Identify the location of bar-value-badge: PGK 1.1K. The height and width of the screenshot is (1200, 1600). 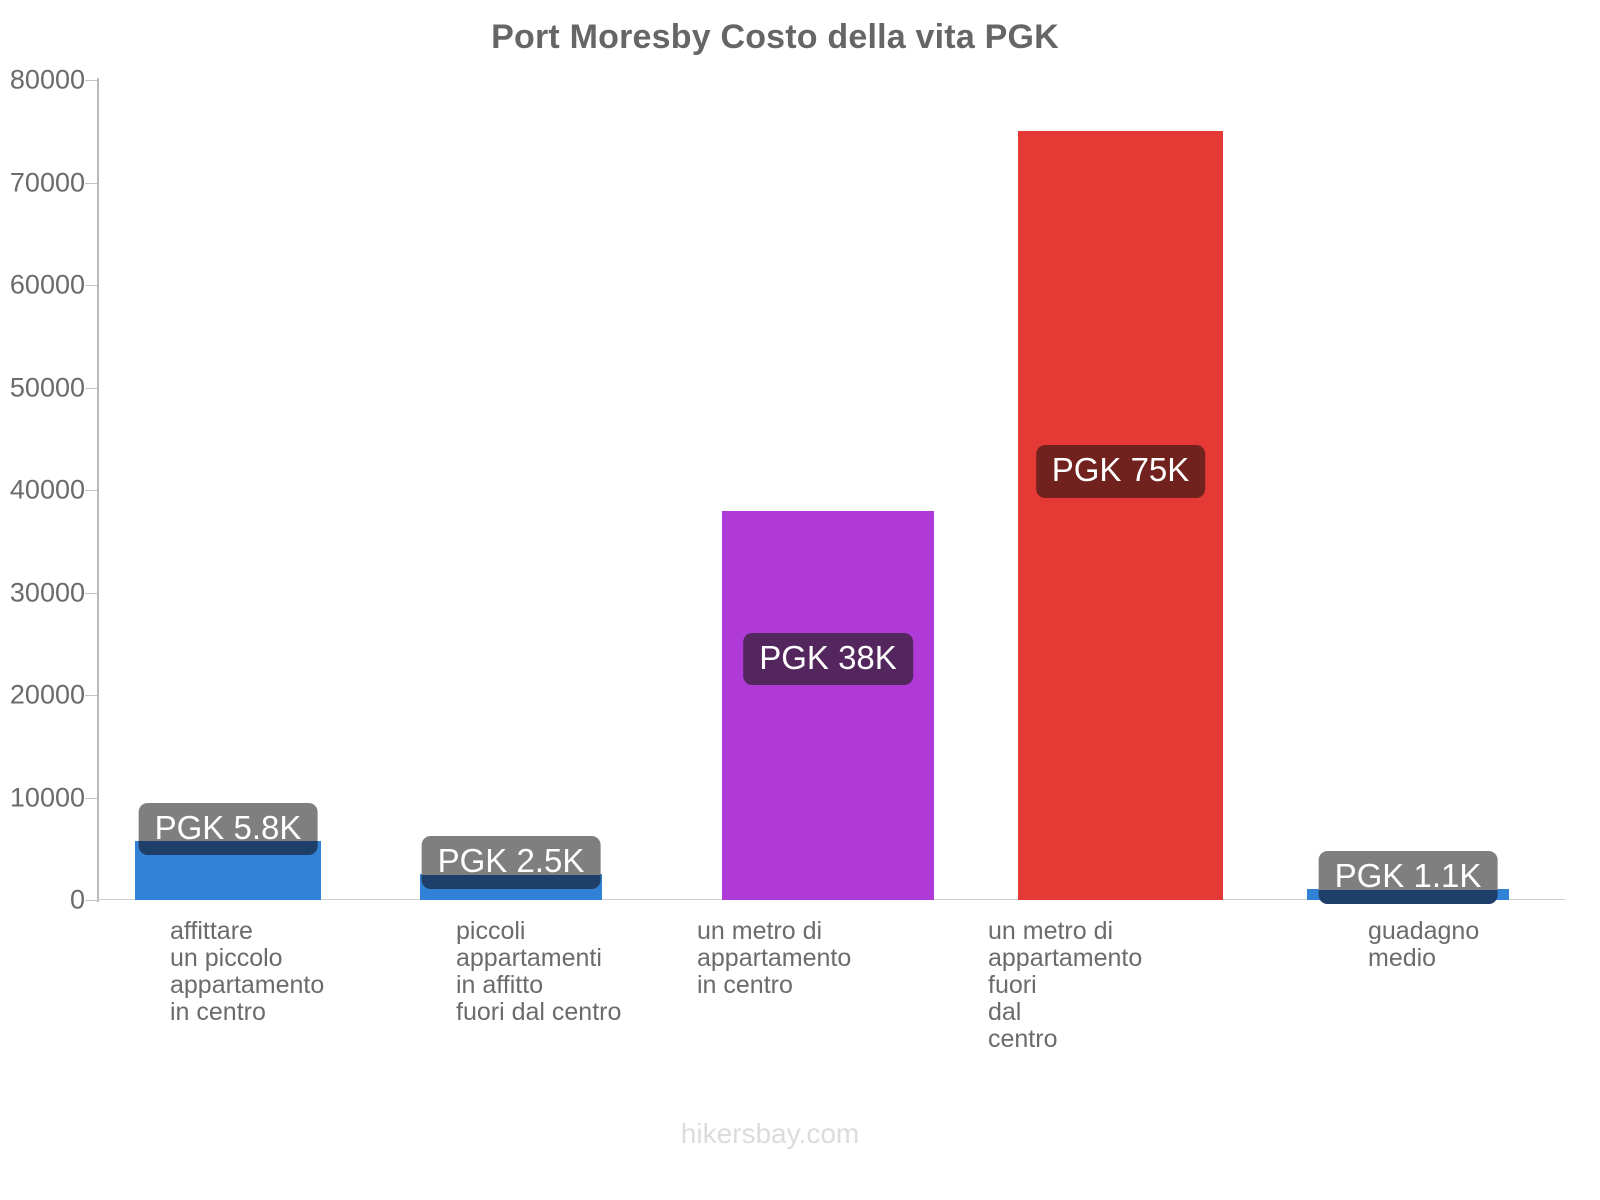
(1408, 877).